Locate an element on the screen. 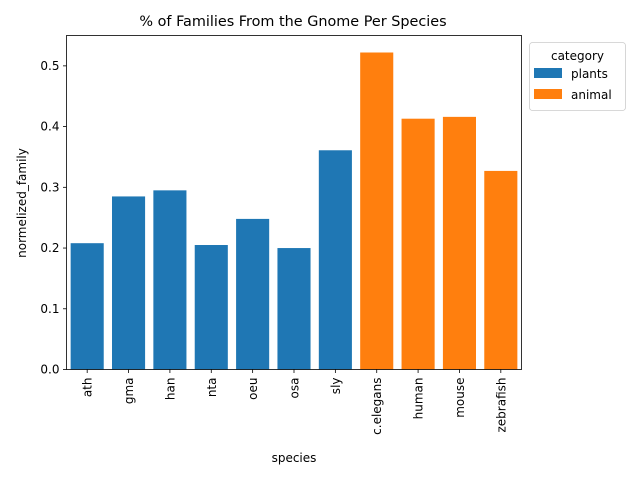  x-tick-label: mouse is located at coordinates (460, 398).